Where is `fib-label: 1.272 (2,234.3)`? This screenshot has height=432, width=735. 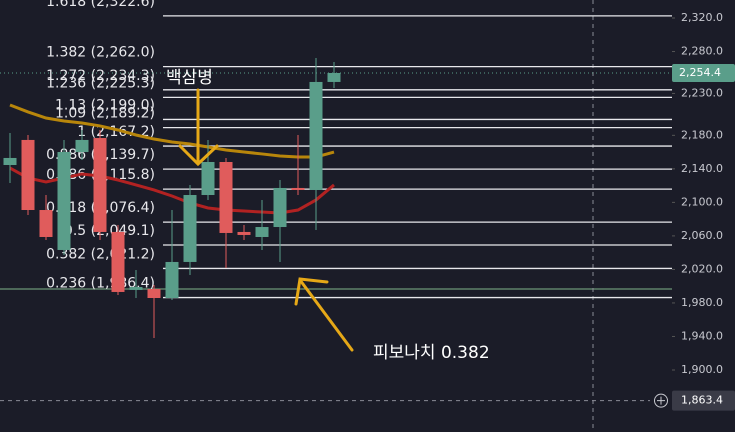 fib-label: 1.272 (2,234.3) is located at coordinates (100, 76).